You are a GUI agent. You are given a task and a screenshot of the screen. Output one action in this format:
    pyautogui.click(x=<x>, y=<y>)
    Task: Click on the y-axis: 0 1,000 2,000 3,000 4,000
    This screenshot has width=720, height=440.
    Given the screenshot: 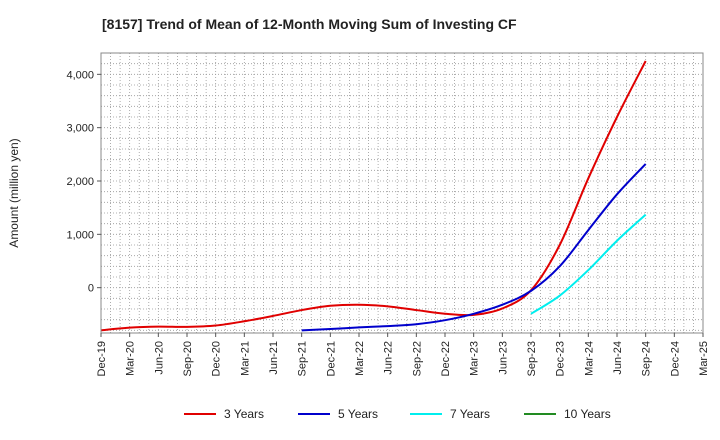 What is the action you would take?
    pyautogui.click(x=83, y=182)
    